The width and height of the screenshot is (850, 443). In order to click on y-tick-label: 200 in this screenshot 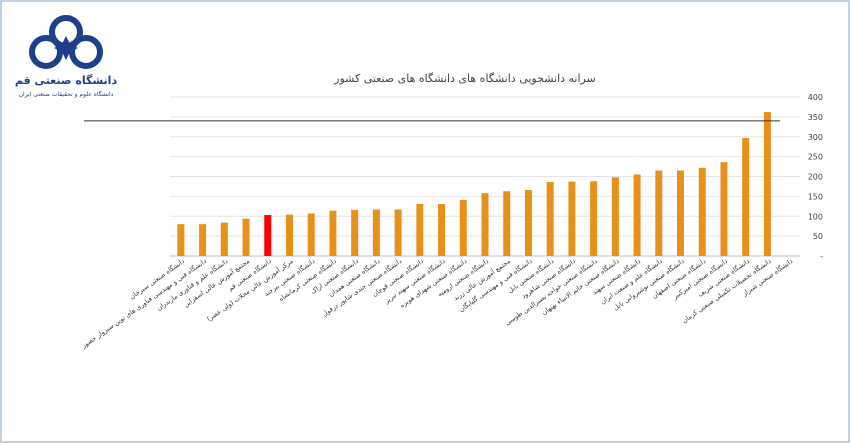, I will do `click(815, 177)`.